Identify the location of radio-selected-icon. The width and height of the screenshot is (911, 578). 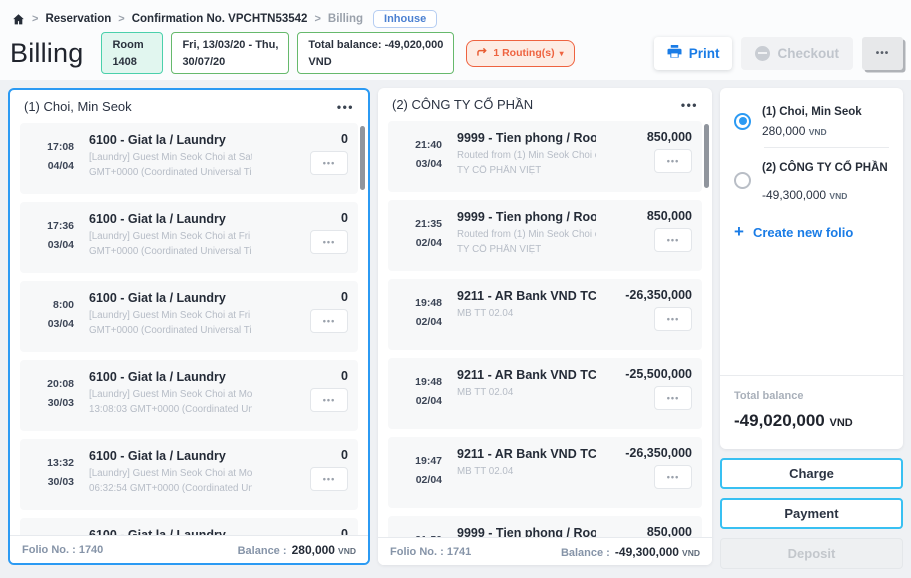
(742, 121).